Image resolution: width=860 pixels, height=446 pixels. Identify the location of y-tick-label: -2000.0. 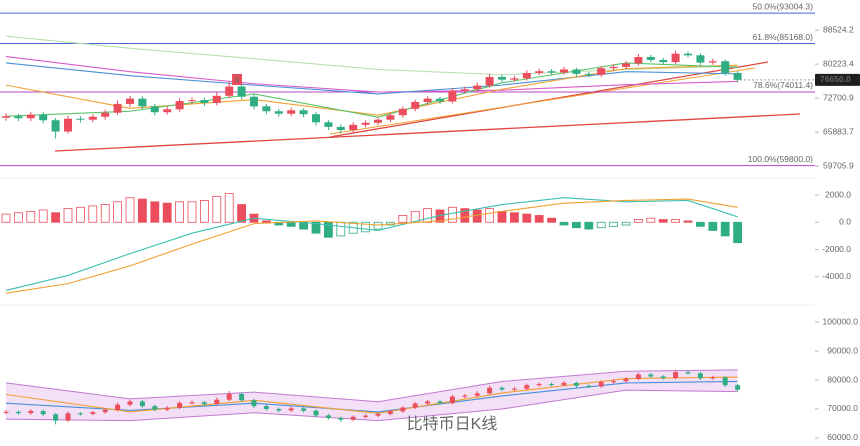
(836, 249).